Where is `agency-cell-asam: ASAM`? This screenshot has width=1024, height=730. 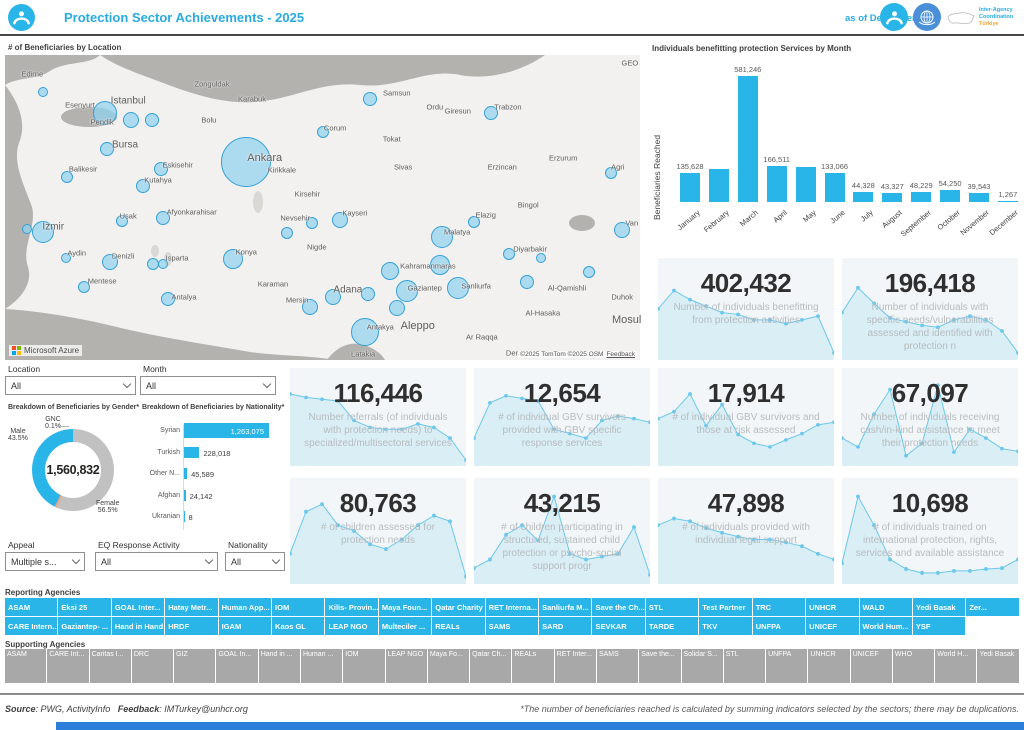 agency-cell-asam: ASAM is located at coordinates (31, 607).